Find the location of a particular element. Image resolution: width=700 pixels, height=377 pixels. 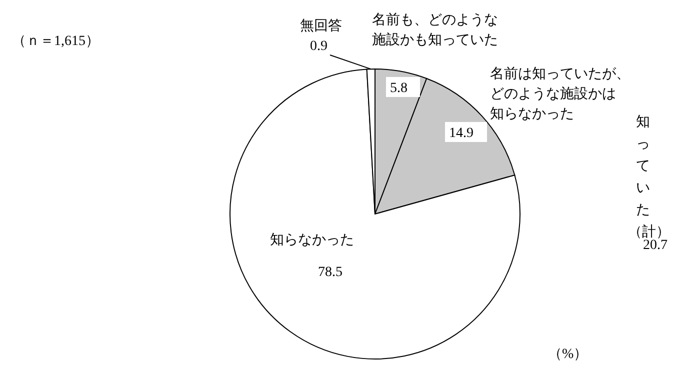

data-label: 0.9 is located at coordinates (319, 46).